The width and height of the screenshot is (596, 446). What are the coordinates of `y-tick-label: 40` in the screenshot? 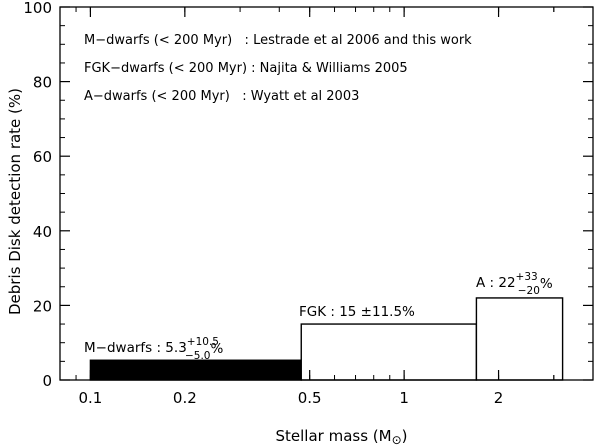 It's located at (42, 232).